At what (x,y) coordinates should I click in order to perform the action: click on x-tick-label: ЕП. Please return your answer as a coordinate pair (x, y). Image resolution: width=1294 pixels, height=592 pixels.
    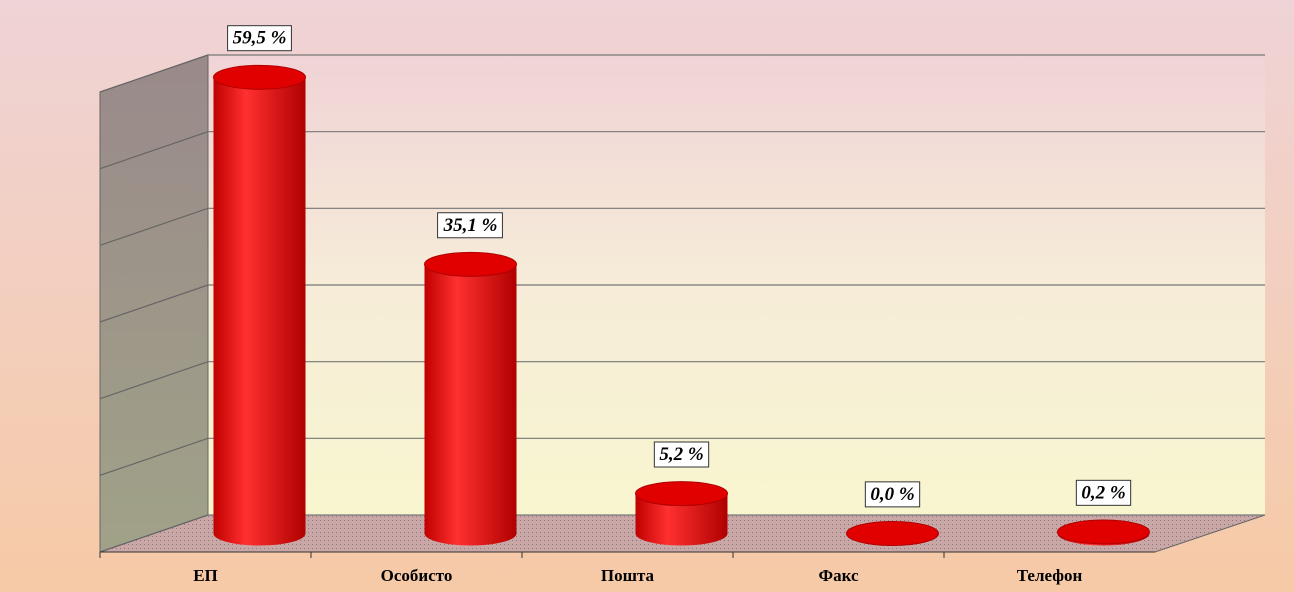
    Looking at the image, I should click on (205, 575).